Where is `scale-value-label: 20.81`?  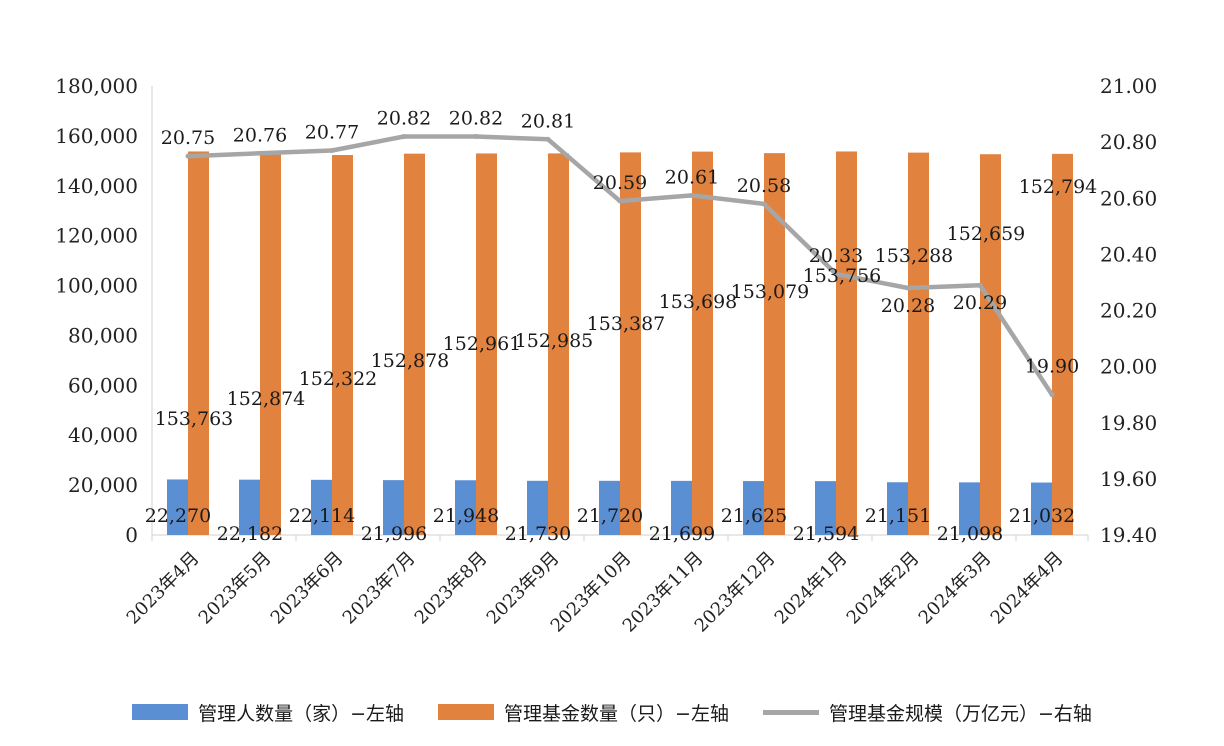
scale-value-label: 20.81 is located at coordinates (548, 121).